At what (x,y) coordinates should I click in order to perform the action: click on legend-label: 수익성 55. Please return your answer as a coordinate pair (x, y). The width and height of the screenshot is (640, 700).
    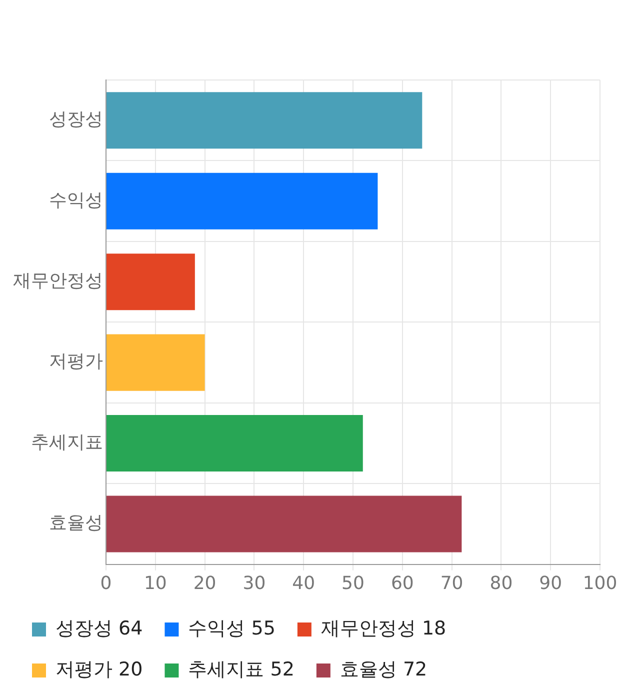
    Looking at the image, I should click on (232, 628).